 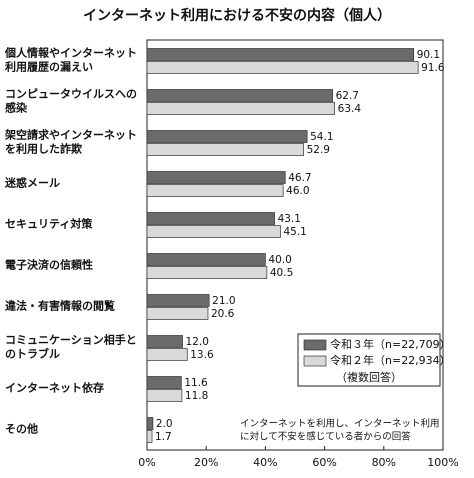 What do you see at coordinates (202, 355) in the screenshot?
I see `value-label: 13.6` at bounding box center [202, 355].